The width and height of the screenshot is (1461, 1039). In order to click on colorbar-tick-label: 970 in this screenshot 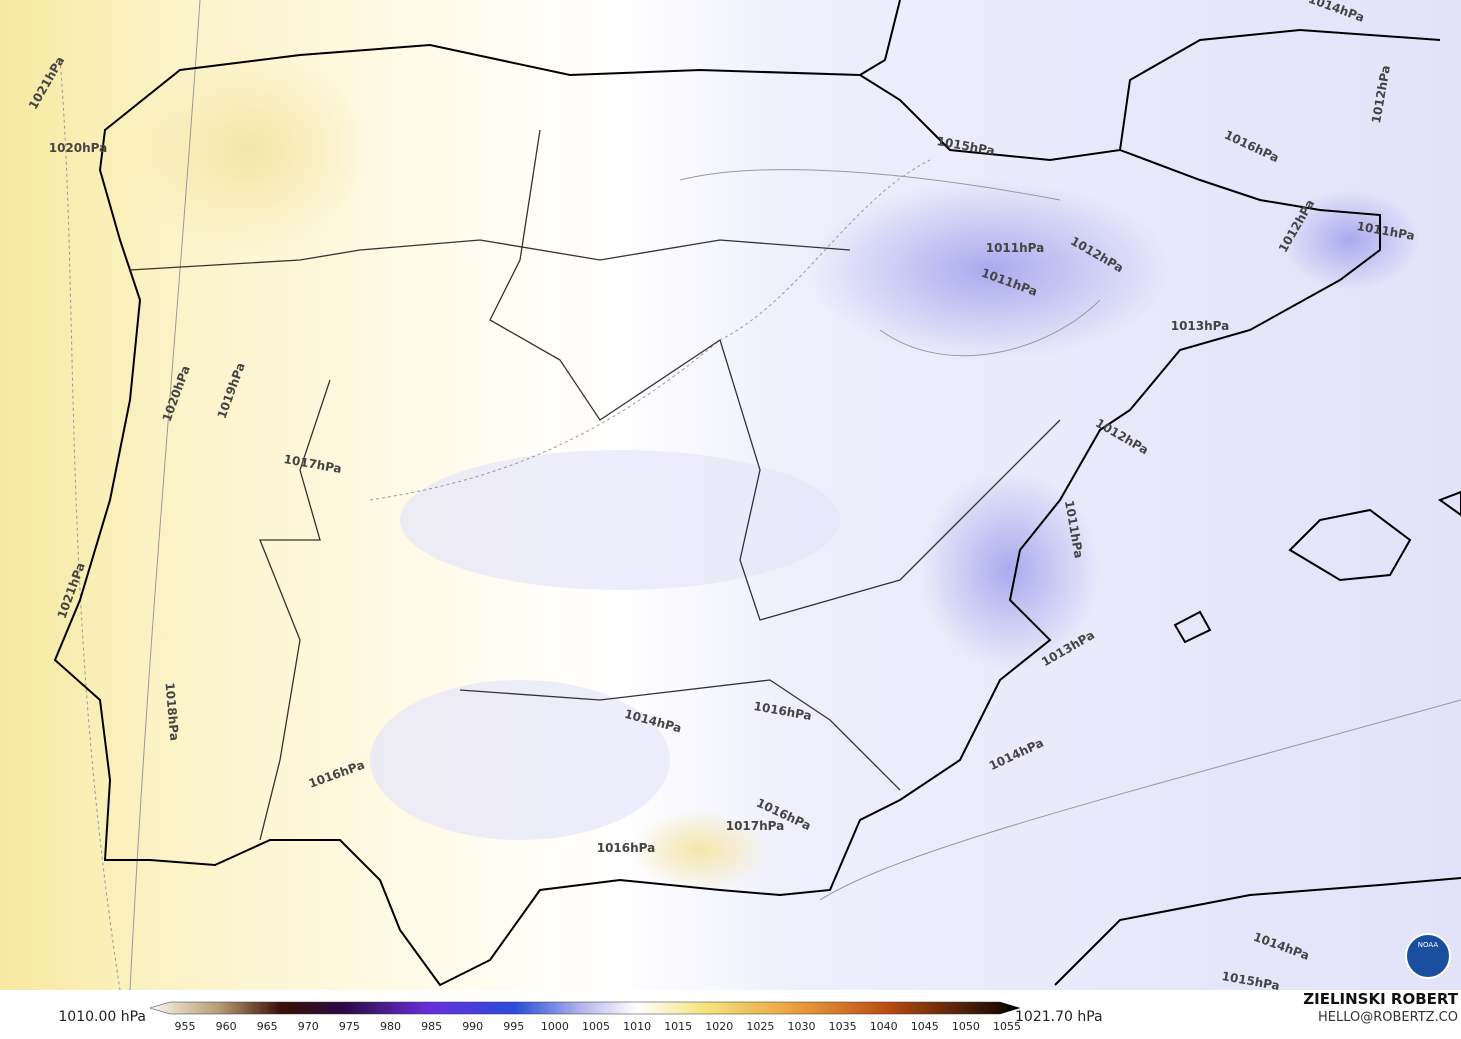, I will do `click(308, 1026)`.